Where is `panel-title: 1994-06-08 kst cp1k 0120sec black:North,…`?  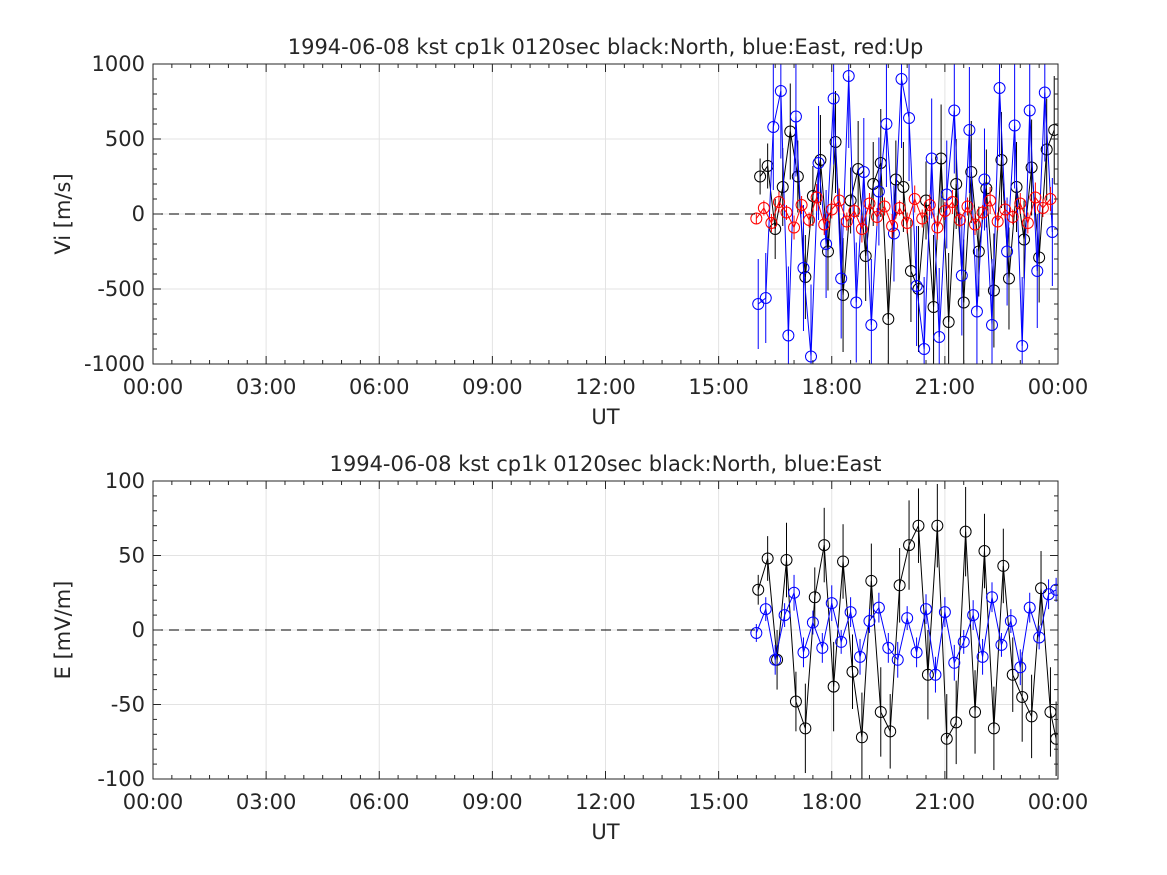 panel-title: 1994-06-08 kst cp1k 0120sec black:North,… is located at coordinates (605, 464).